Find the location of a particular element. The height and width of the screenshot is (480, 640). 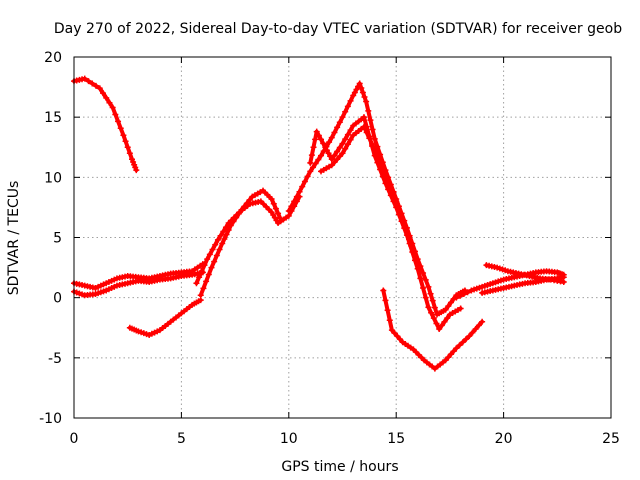

x-tick-label: 0 is located at coordinates (74, 439).